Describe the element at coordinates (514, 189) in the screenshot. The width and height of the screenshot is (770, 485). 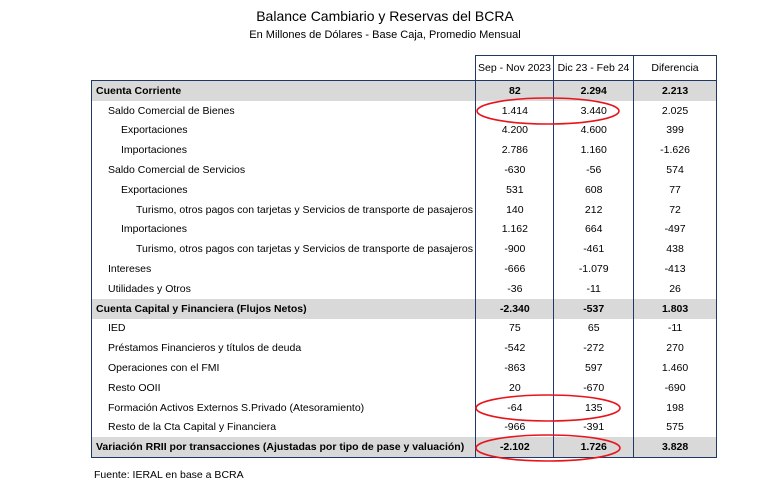
I see `value-sep-nov-2023: 531` at that location.